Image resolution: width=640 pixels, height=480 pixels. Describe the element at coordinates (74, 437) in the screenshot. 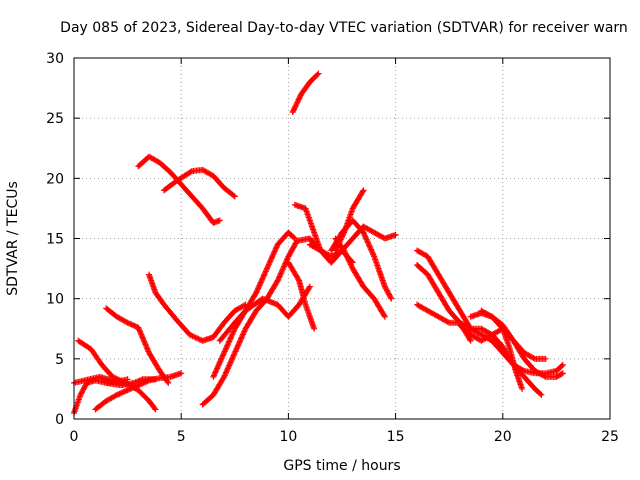

I see `x-tick-label: 0` at that location.